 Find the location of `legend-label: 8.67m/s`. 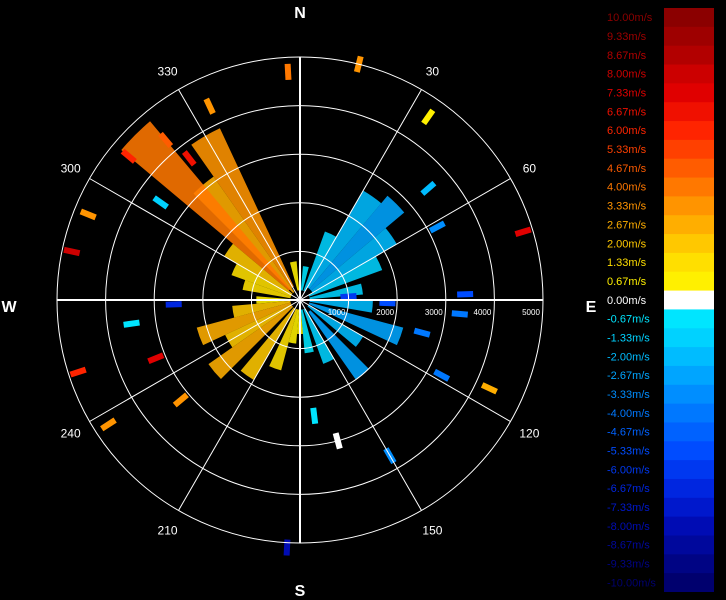

legend-label: 8.67m/s is located at coordinates (627, 56).